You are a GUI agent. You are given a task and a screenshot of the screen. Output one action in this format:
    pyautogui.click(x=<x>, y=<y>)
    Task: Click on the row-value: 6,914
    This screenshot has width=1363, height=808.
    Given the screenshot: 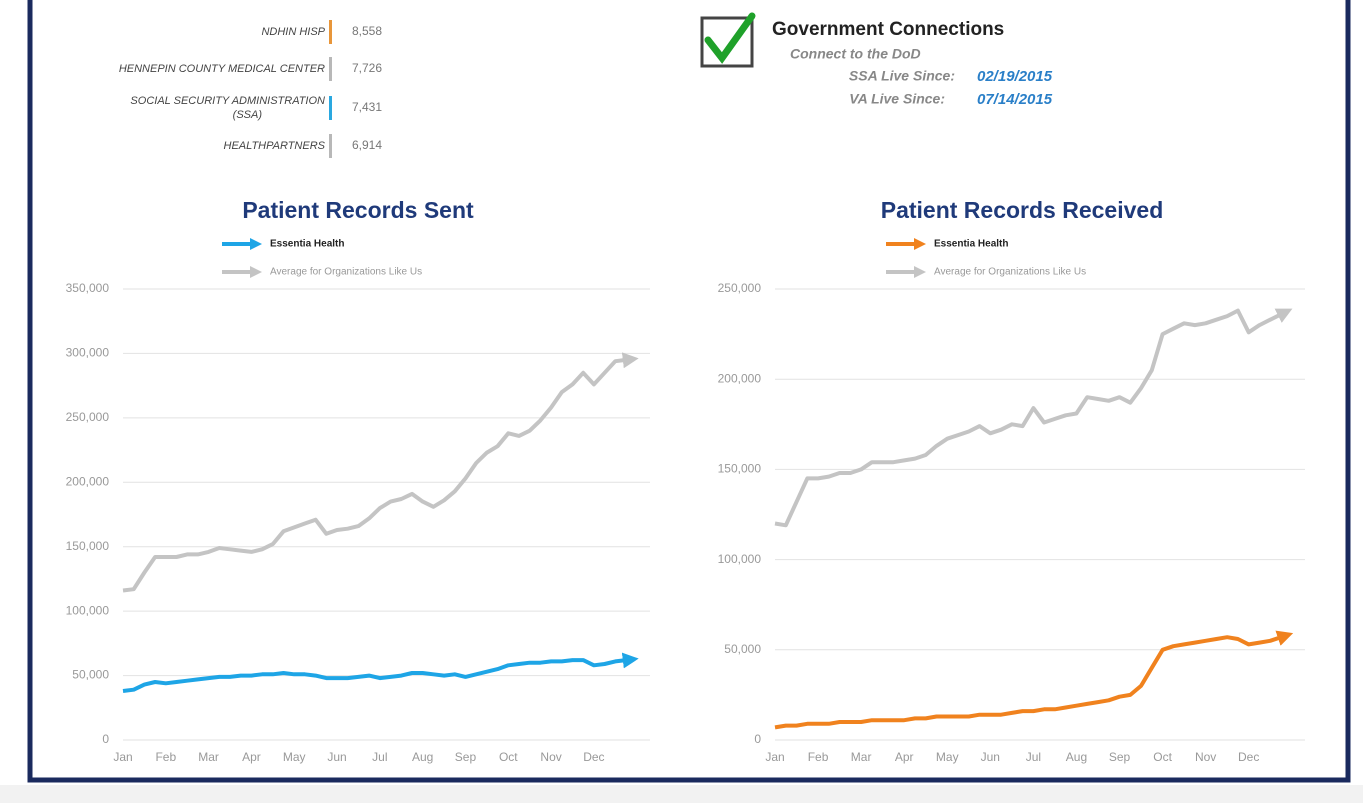 What is the action you would take?
    pyautogui.click(x=367, y=145)
    